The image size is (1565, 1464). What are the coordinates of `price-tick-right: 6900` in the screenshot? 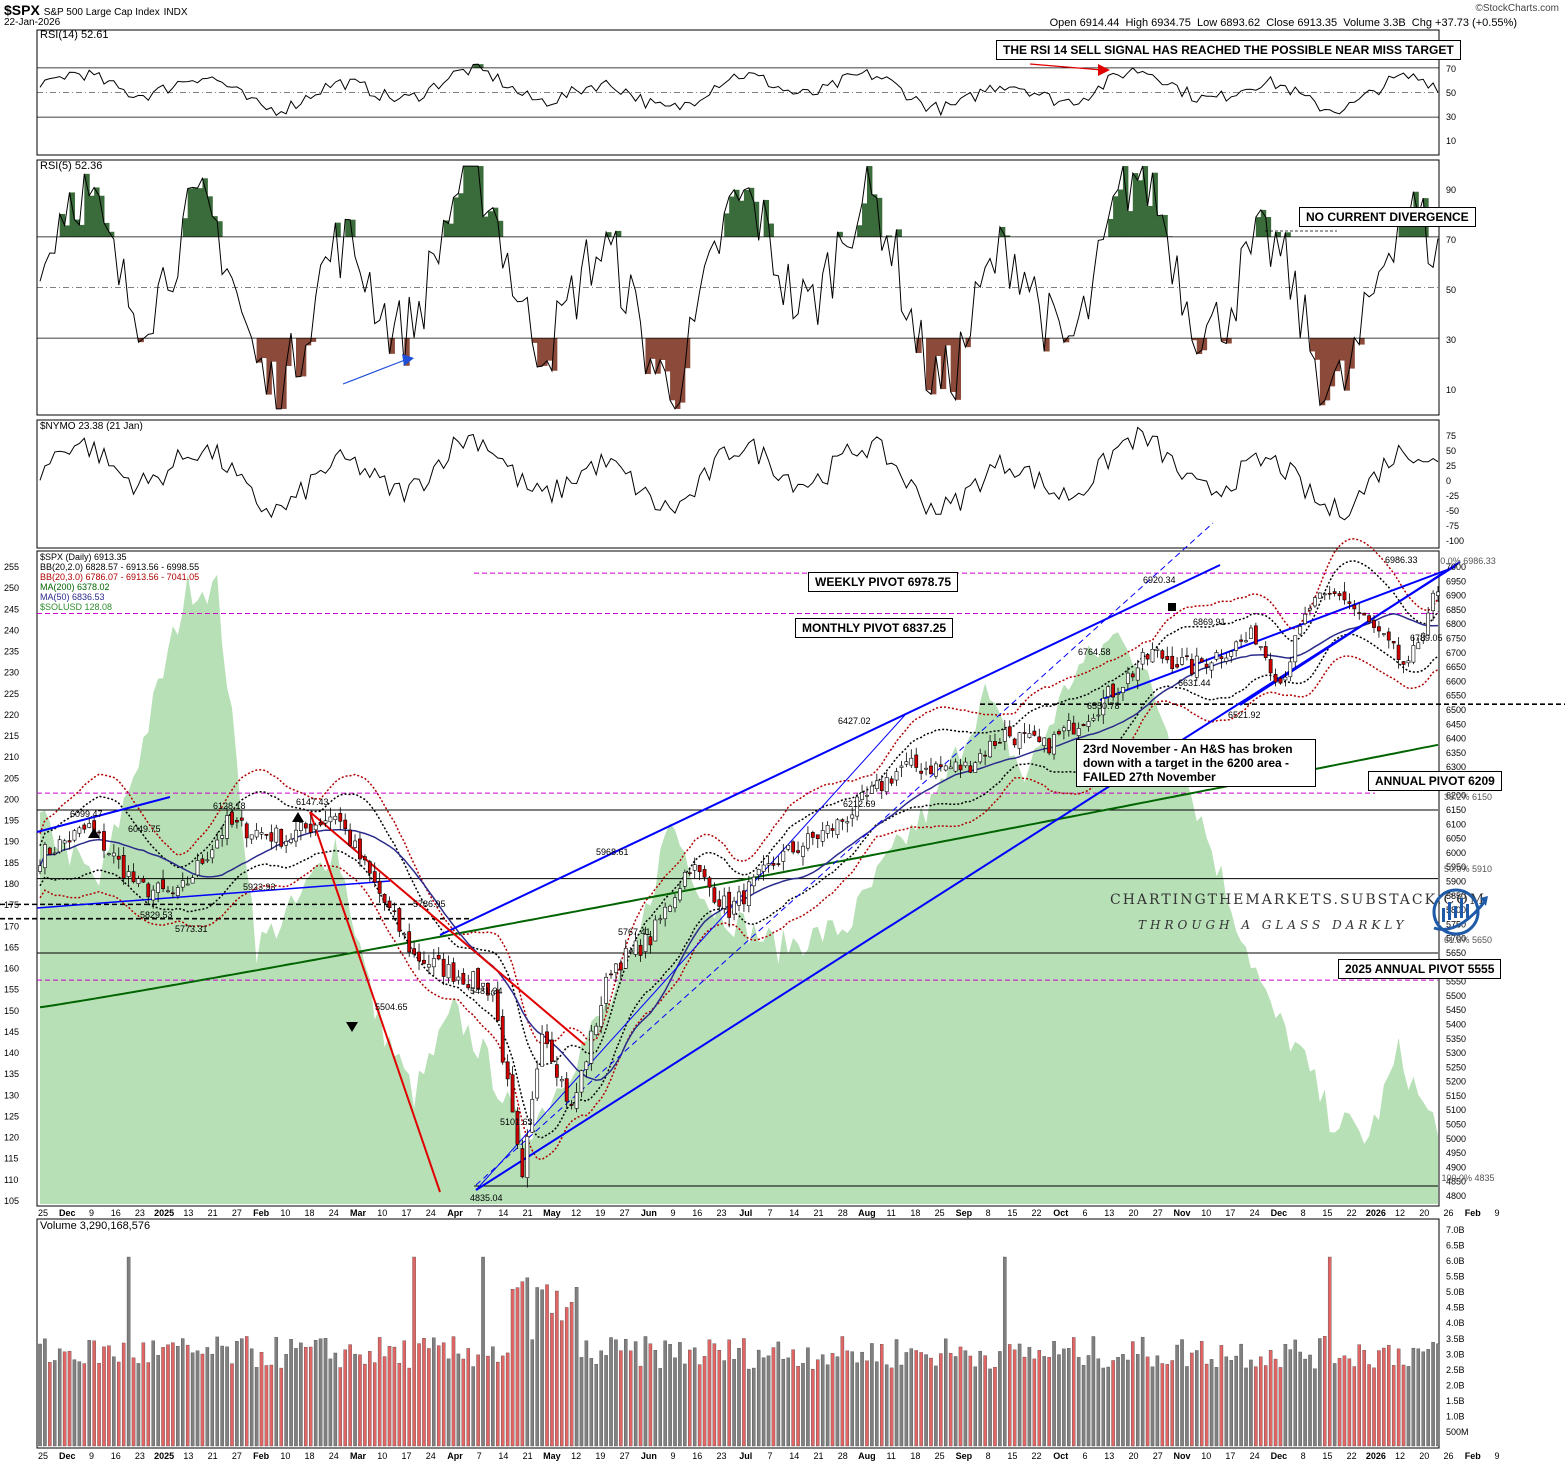 It's located at (1456, 596).